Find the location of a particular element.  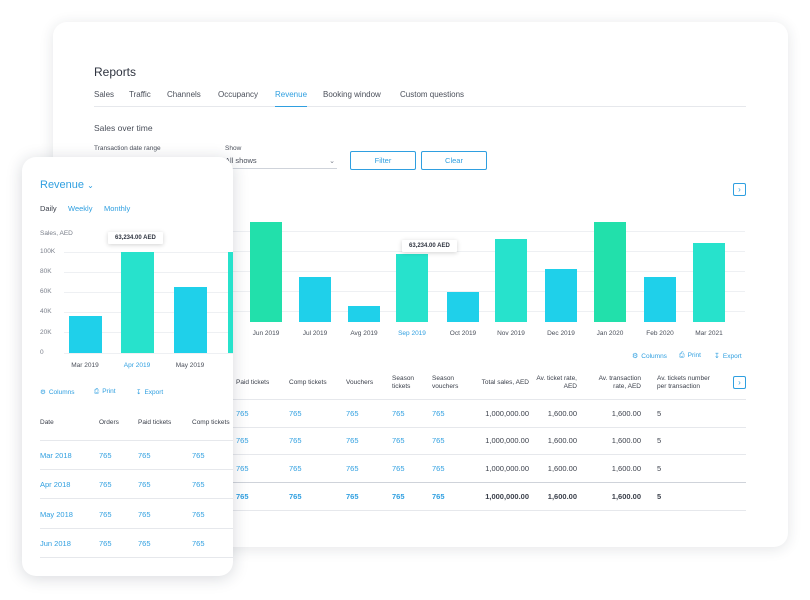

filter-button: Filter is located at coordinates (383, 160).